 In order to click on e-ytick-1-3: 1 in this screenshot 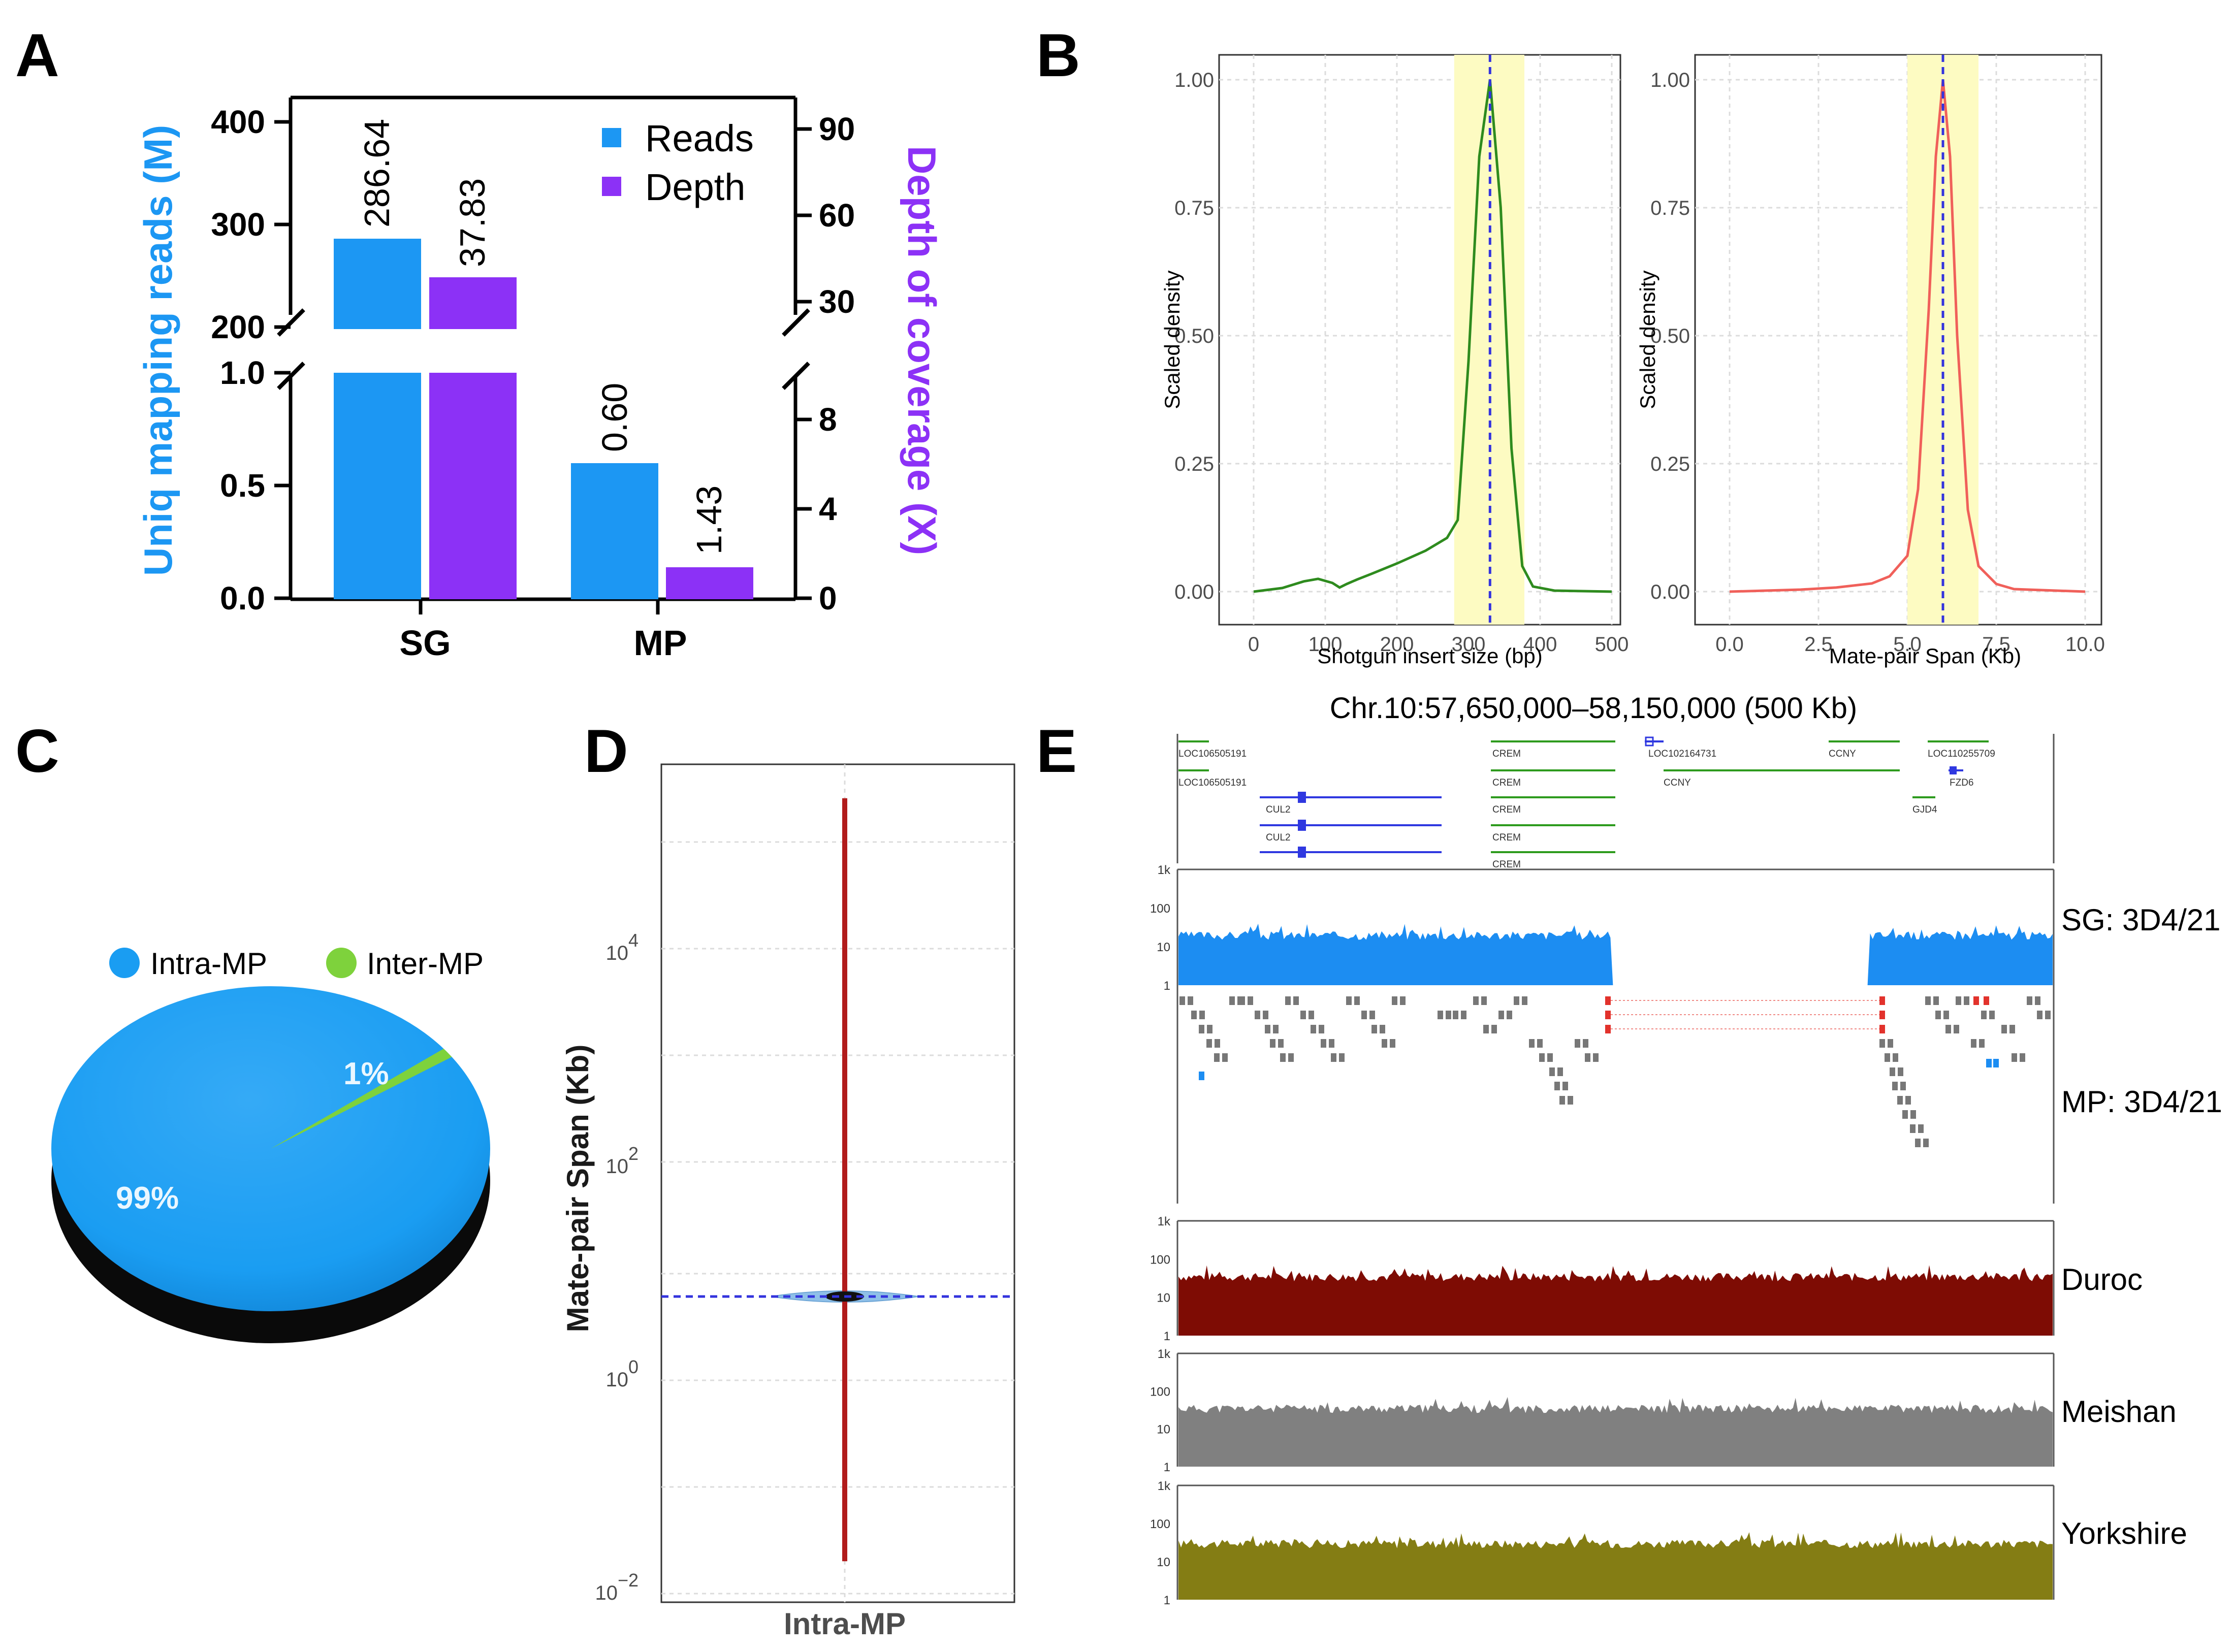, I will do `click(1167, 1336)`.